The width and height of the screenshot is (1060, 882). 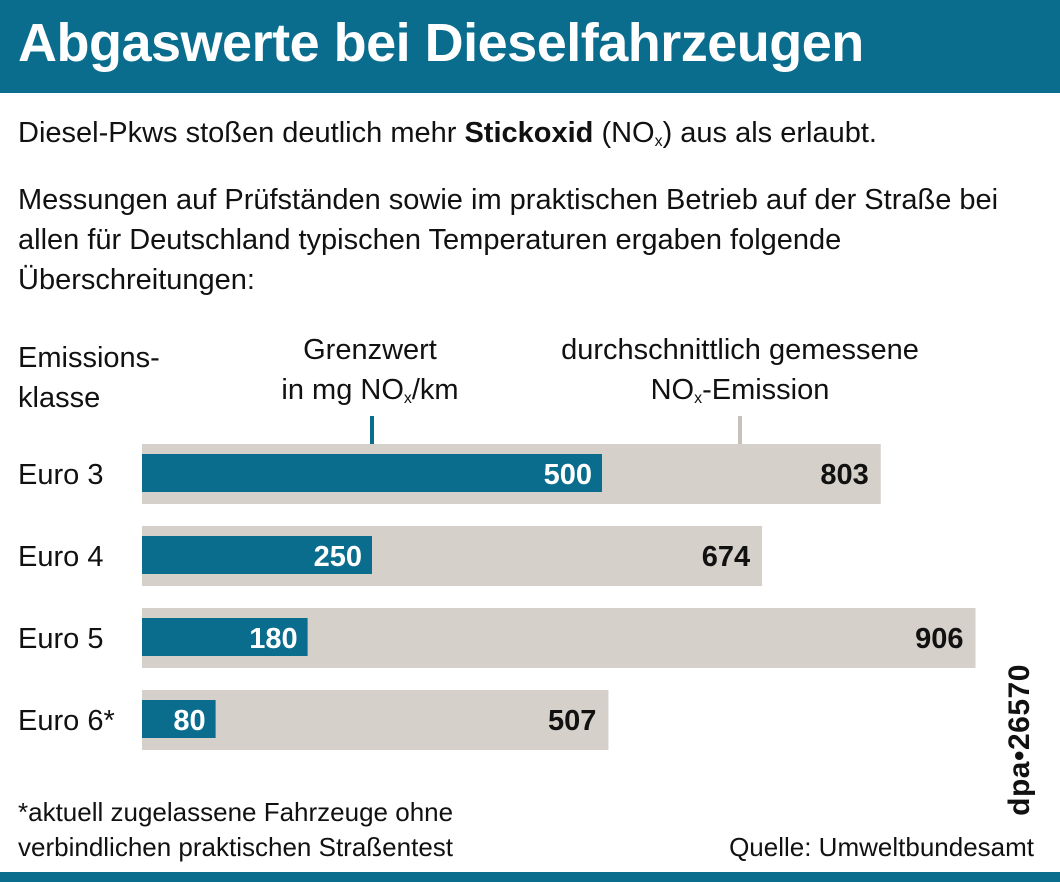 I want to click on limit-value-label: 180, so click(x=273, y=639).